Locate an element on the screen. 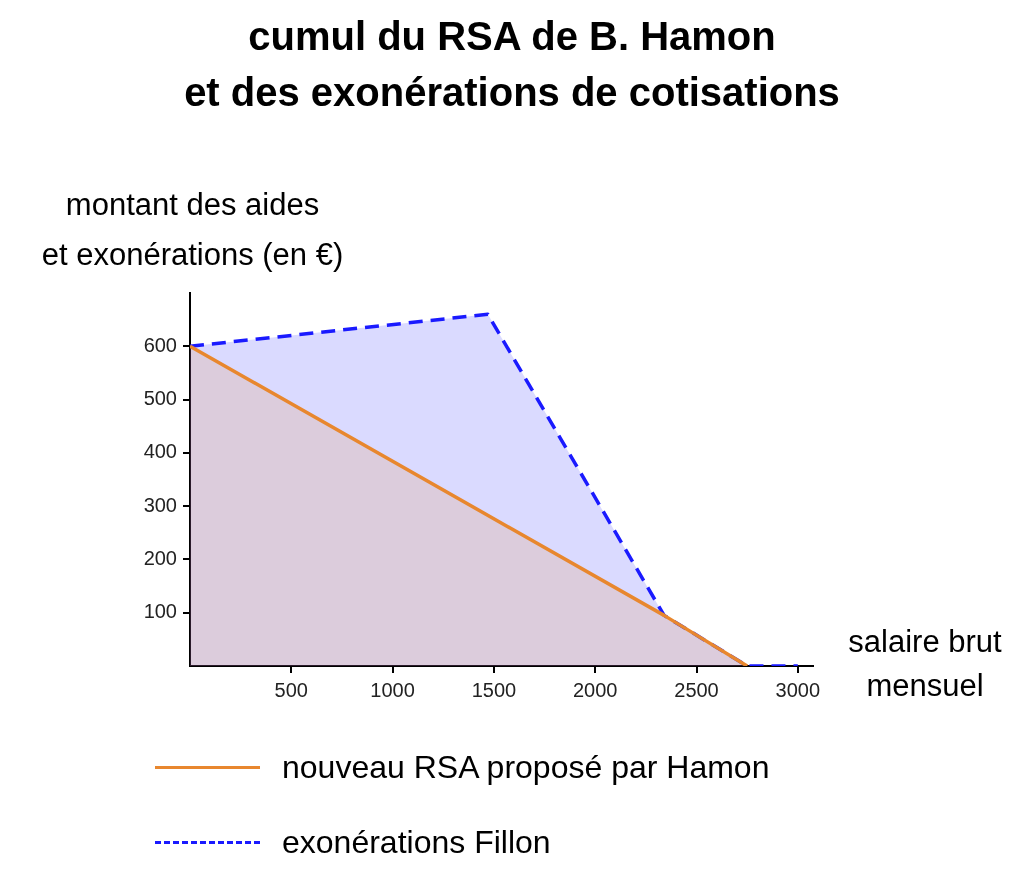 This screenshot has width=1024, height=879. x-tick-label: 500 is located at coordinates (291, 689).